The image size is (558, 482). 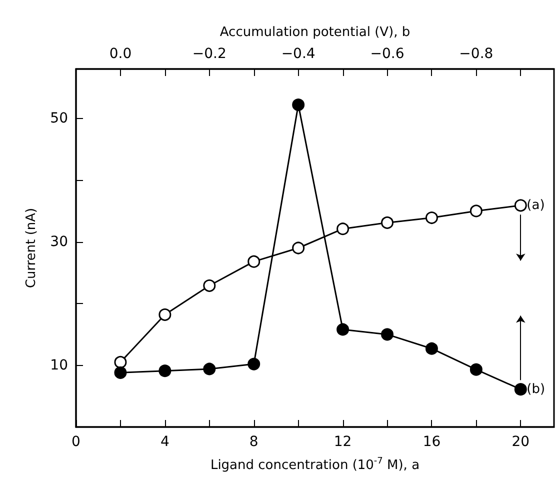 What do you see at coordinates (521, 442) in the screenshot?
I see `x-tick-label: 20` at bounding box center [521, 442].